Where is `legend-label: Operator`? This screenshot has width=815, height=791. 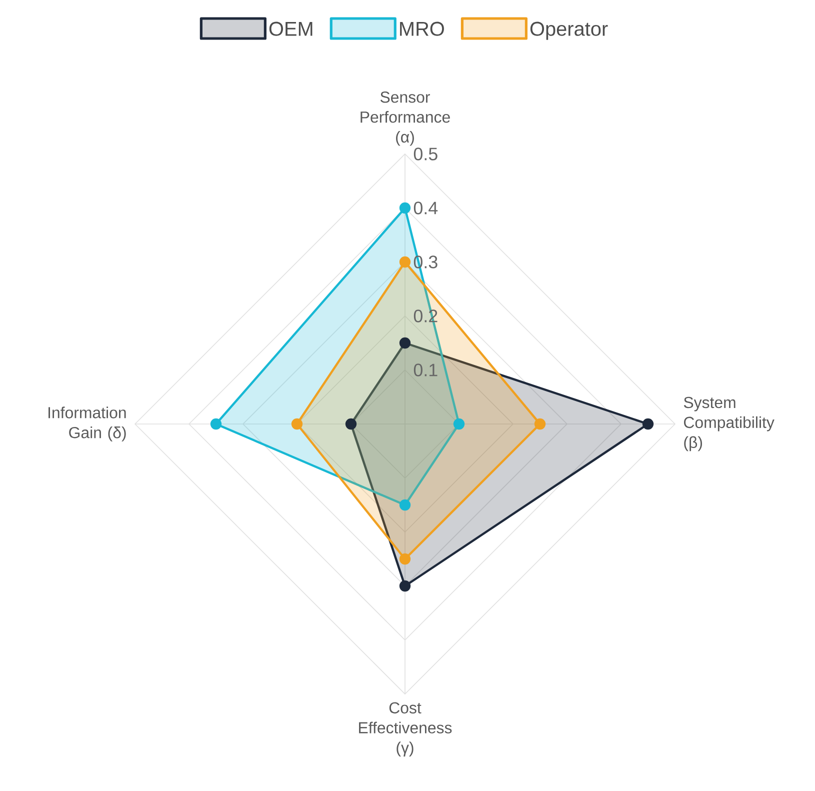 legend-label: Operator is located at coordinates (569, 31).